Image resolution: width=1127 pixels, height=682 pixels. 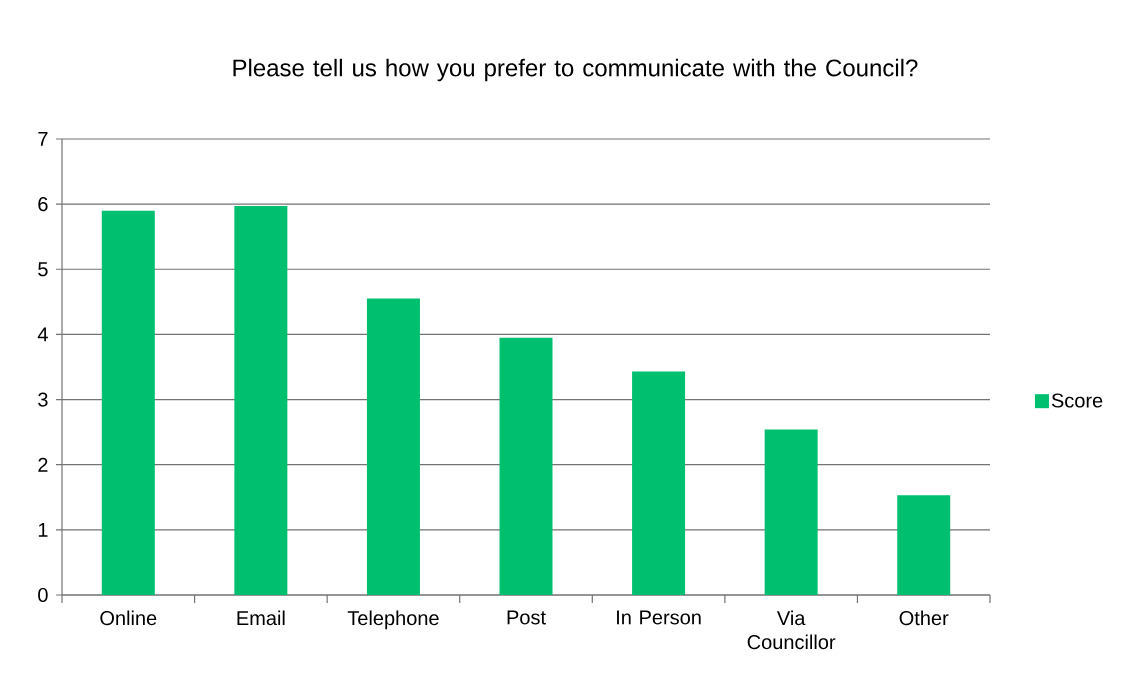 I want to click on y-tick-label: 7, so click(x=43, y=139).